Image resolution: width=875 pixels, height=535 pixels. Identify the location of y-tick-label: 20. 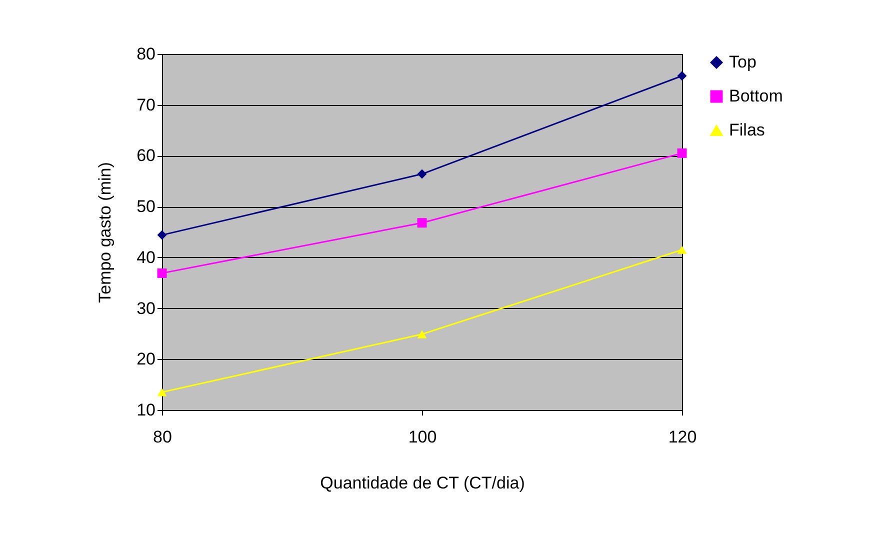
(146, 359).